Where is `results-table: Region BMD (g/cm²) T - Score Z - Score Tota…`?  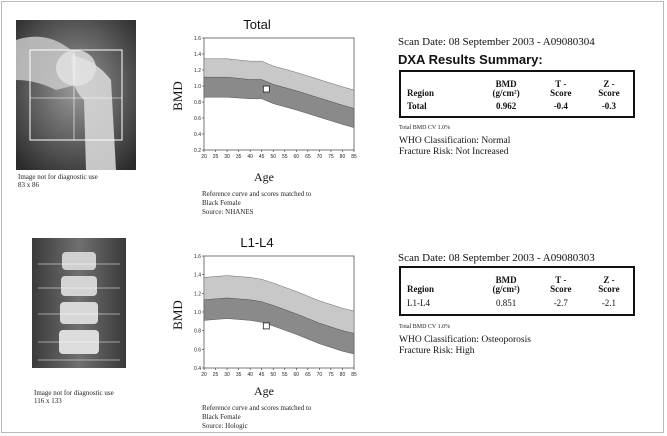
results-table: Region BMD (g/cm²) T - Score Z - Score Tota… is located at coordinates (517, 94).